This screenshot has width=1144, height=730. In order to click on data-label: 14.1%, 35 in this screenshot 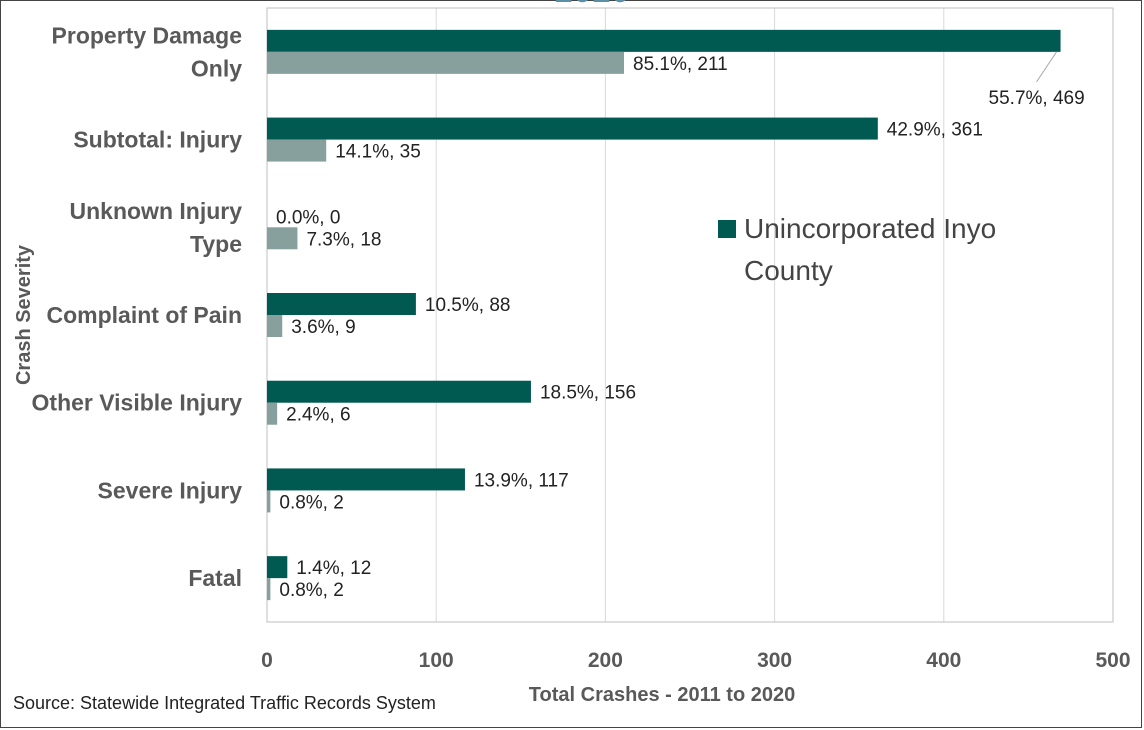, I will do `click(378, 152)`.